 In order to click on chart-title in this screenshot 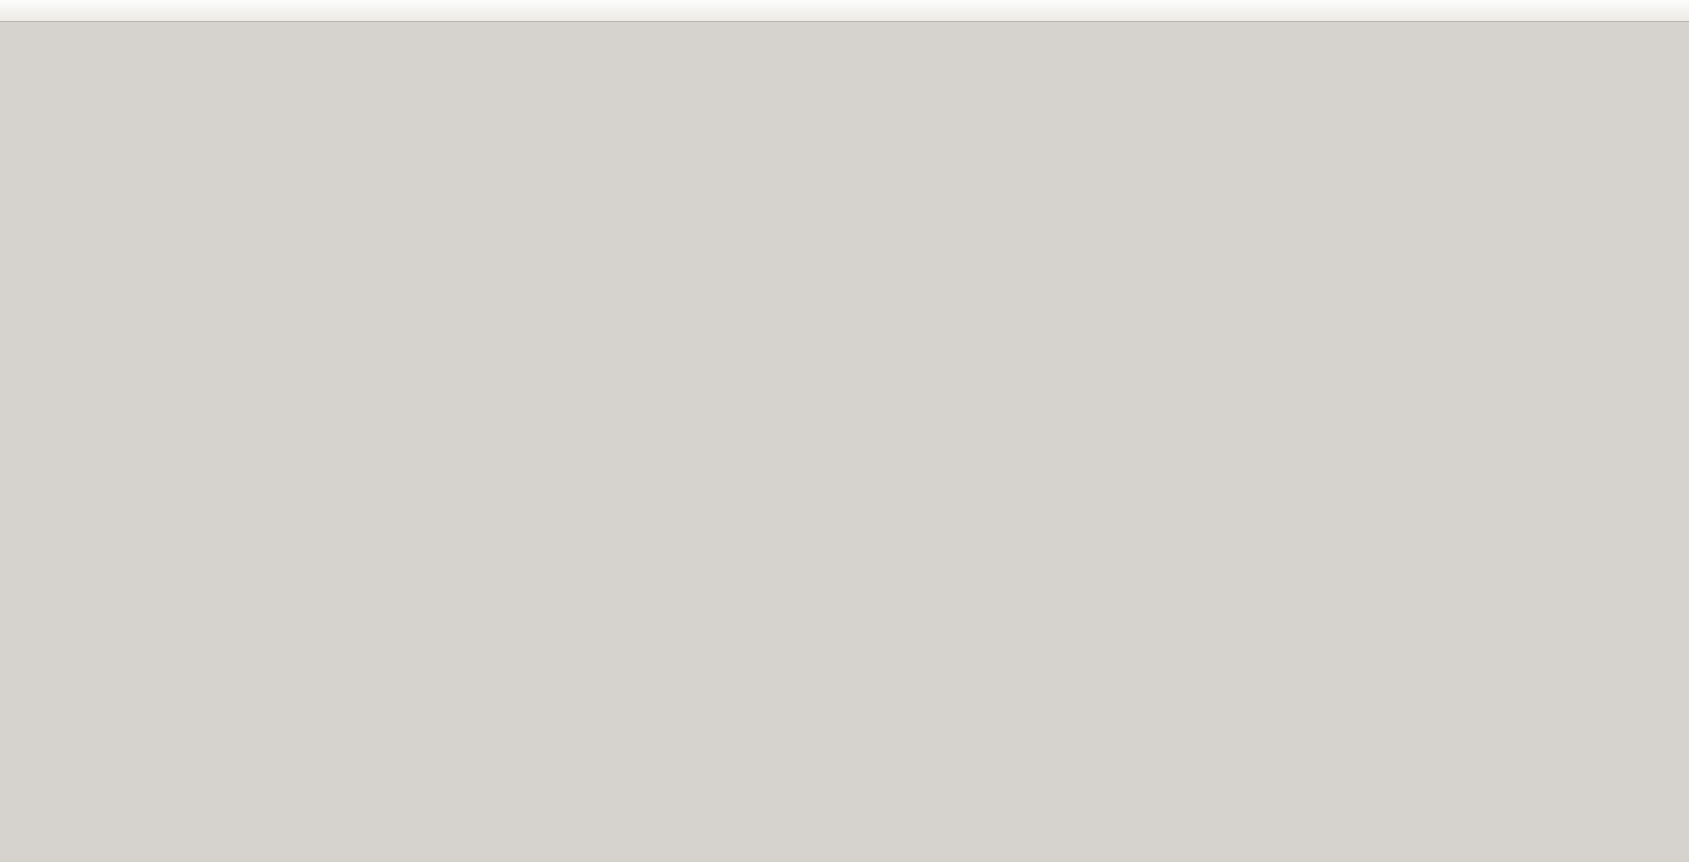, I will do `click(17, 33)`.